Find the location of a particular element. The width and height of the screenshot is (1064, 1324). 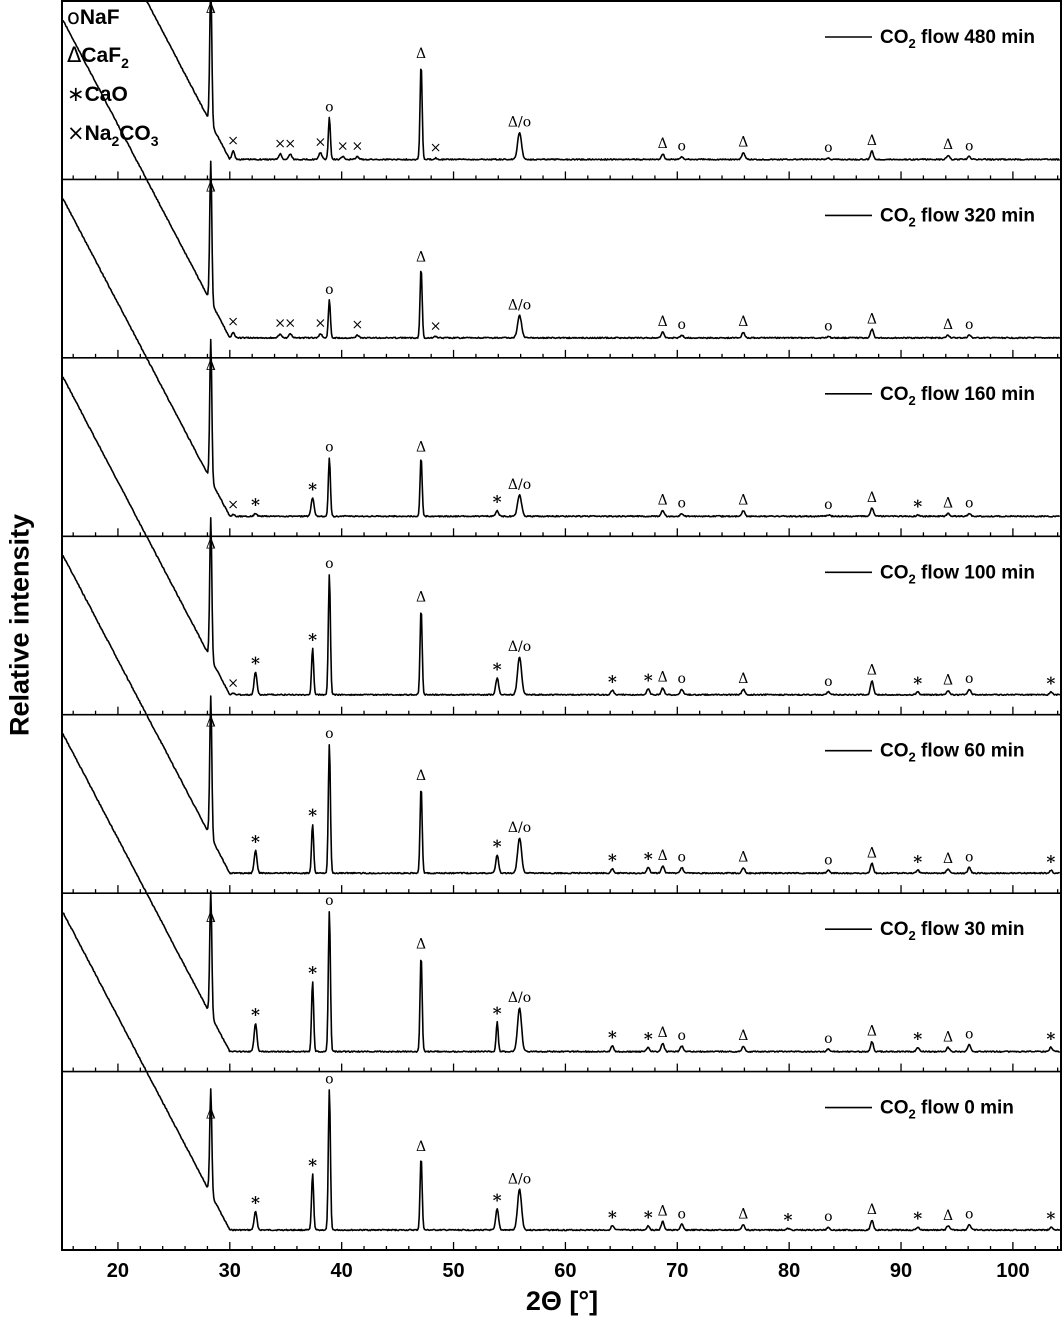

series-legend: CO2 flow 30 min is located at coordinates (952, 931).